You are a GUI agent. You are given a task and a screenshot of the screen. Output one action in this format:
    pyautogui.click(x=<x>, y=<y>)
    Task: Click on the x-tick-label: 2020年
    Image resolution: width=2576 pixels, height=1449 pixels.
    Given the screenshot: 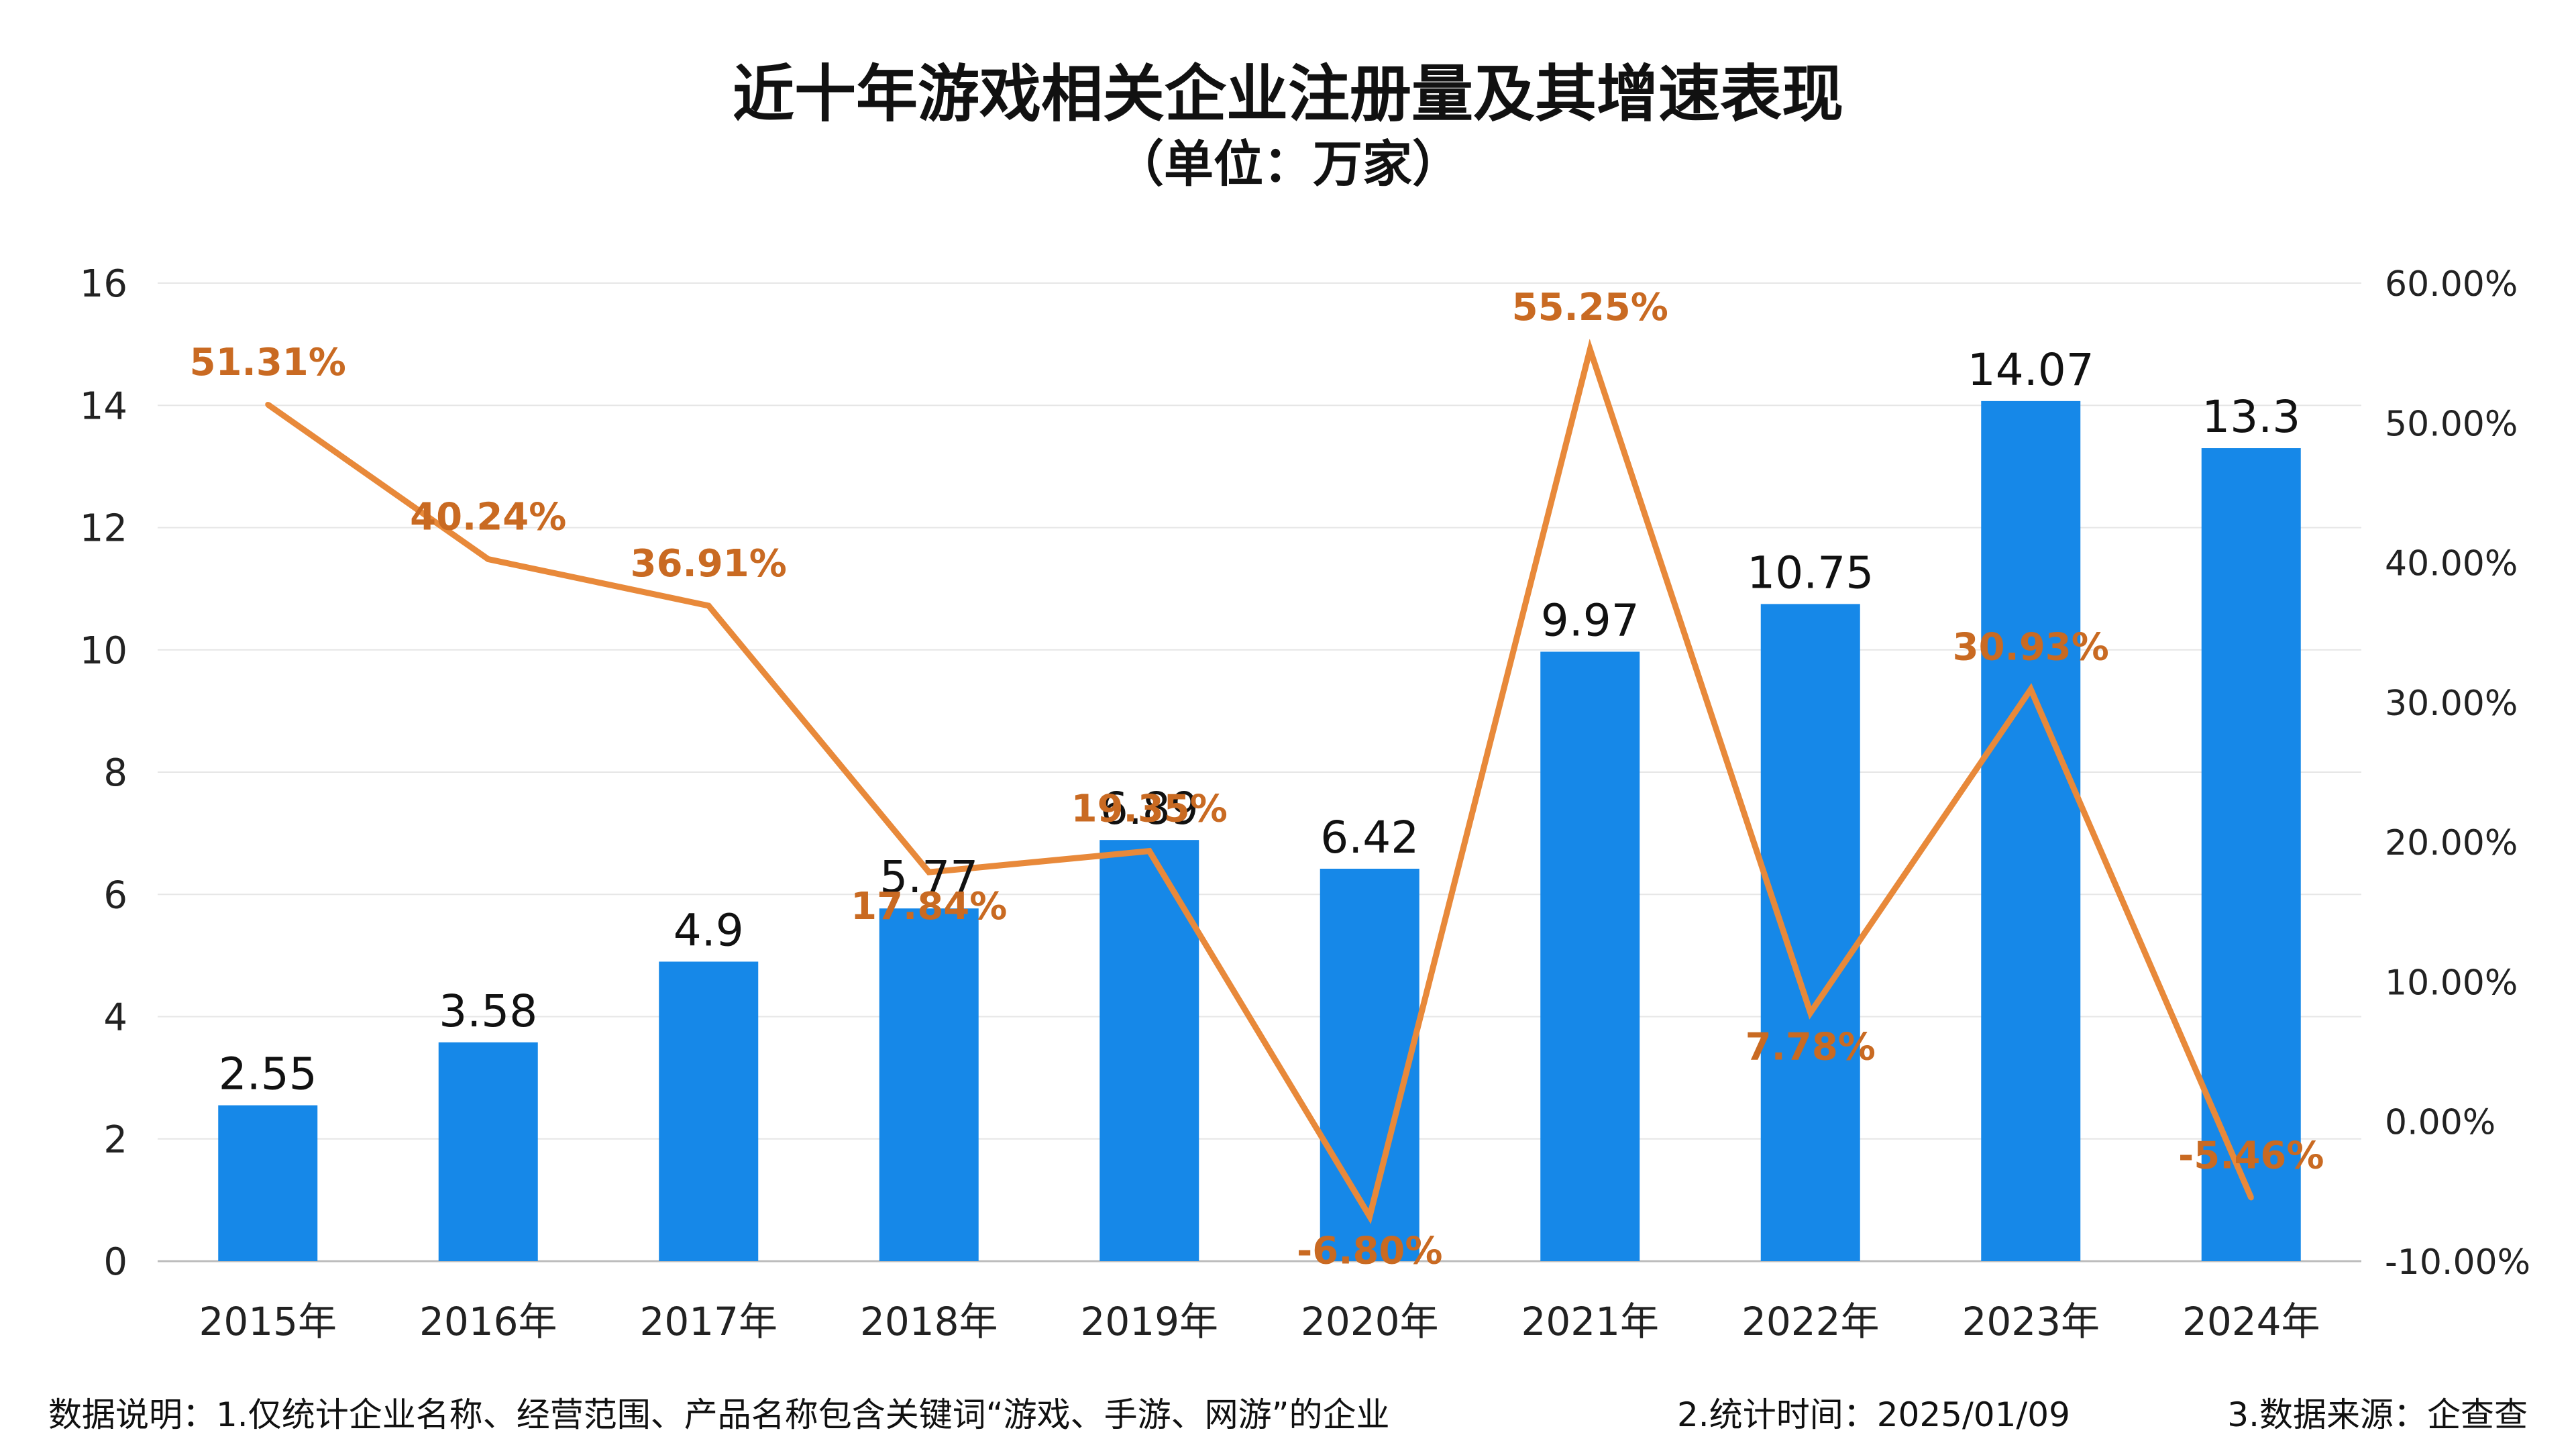 What is the action you would take?
    pyautogui.click(x=1370, y=1321)
    